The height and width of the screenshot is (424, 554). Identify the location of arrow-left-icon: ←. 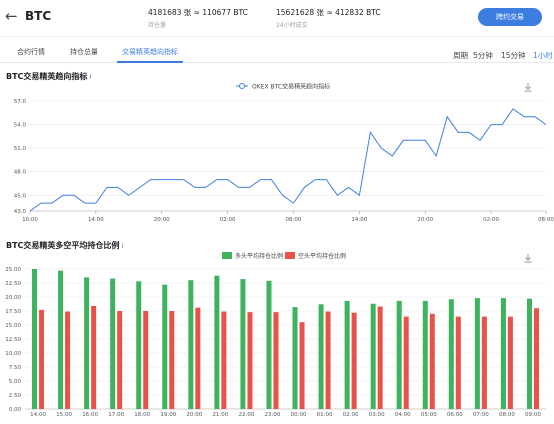
(11, 16).